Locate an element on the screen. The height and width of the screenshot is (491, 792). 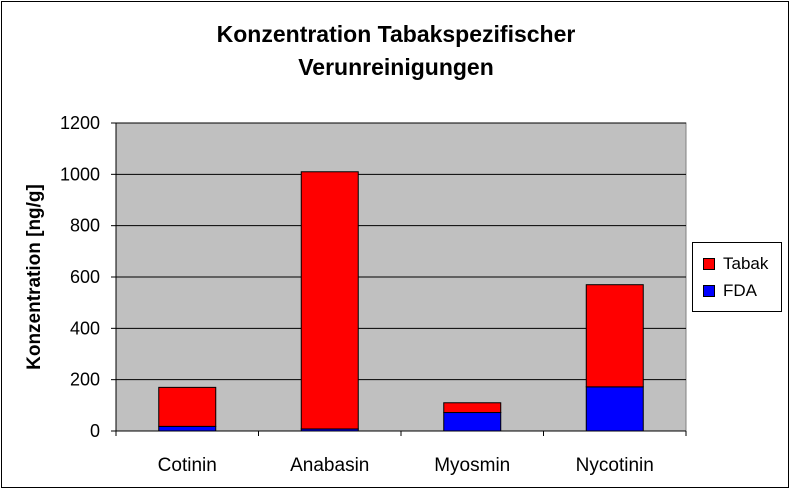
y-tick-label: 1000 is located at coordinates (80, 174).